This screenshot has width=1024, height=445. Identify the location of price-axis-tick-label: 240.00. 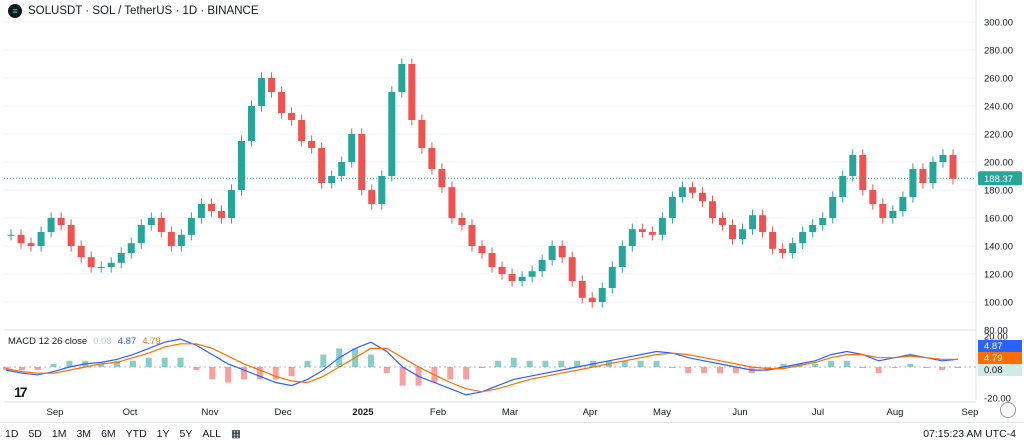
(998, 107).